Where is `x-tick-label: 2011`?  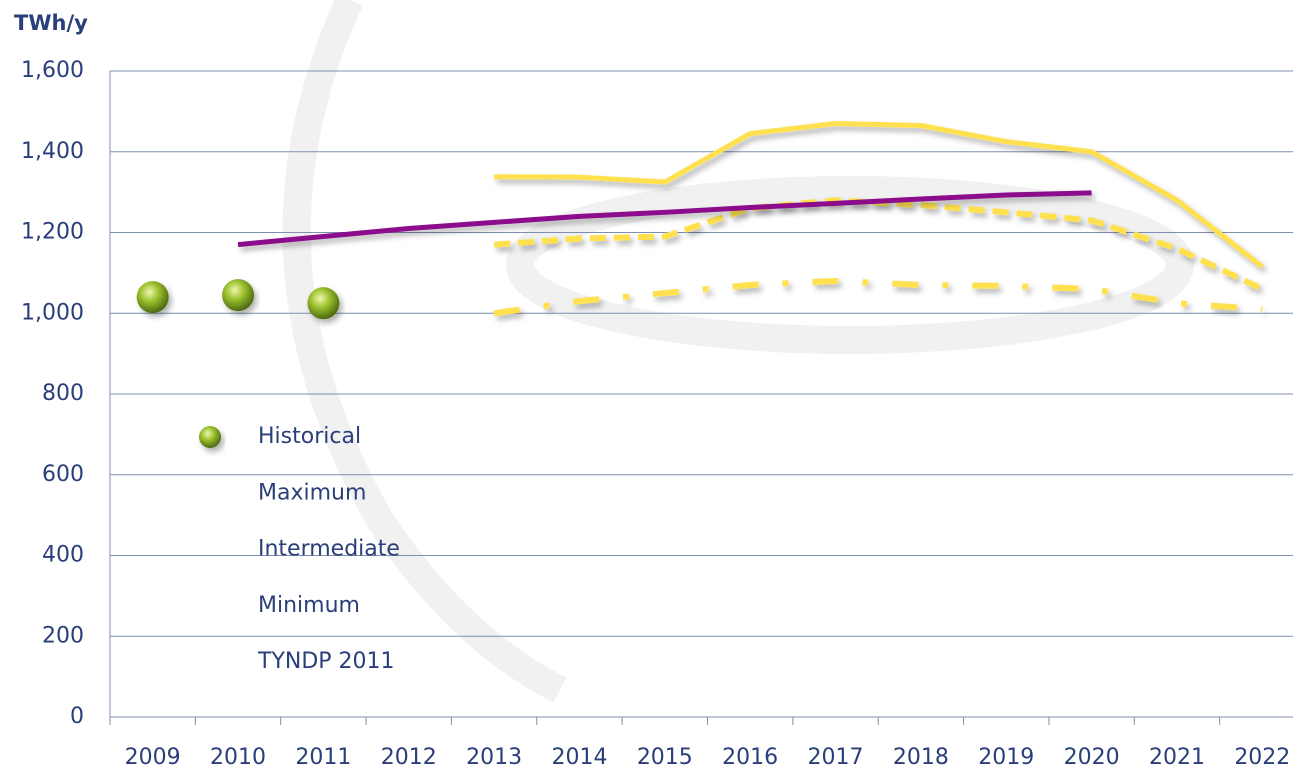
x-tick-label: 2011 is located at coordinates (323, 757).